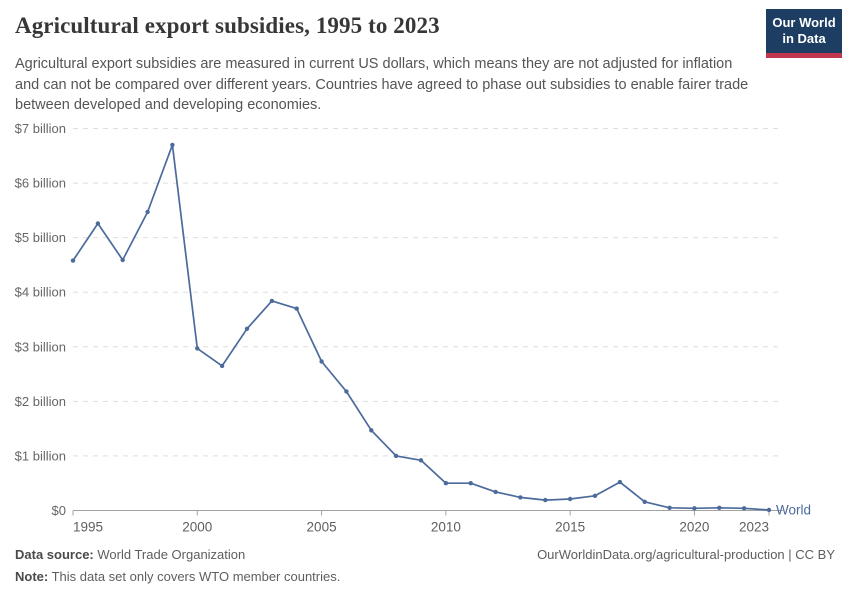  I want to click on x-tick-label: 2000, so click(197, 527).